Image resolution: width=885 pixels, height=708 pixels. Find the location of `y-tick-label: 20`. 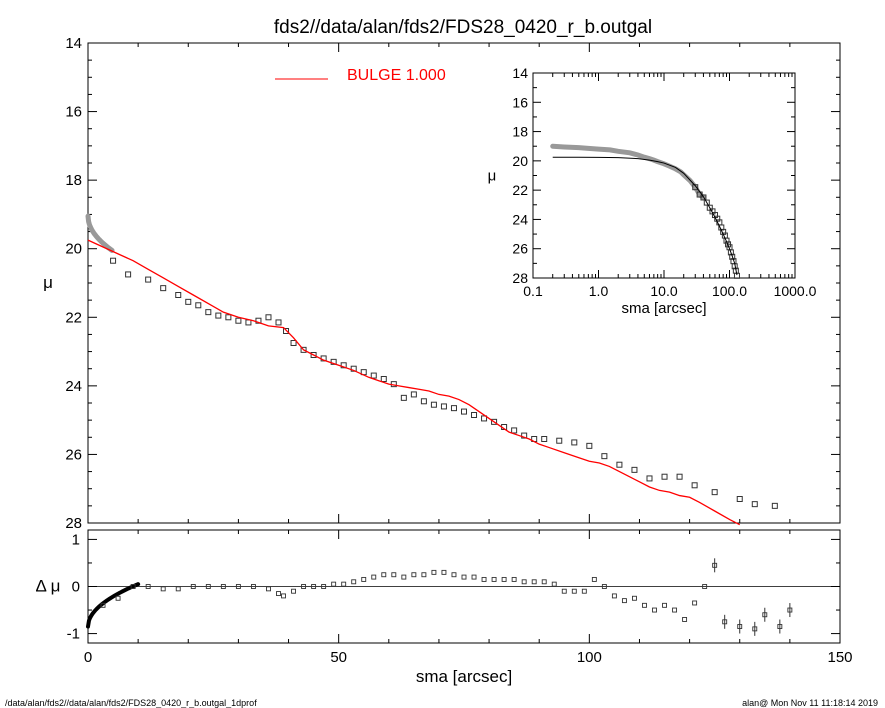

y-tick-label: 20 is located at coordinates (73, 249).